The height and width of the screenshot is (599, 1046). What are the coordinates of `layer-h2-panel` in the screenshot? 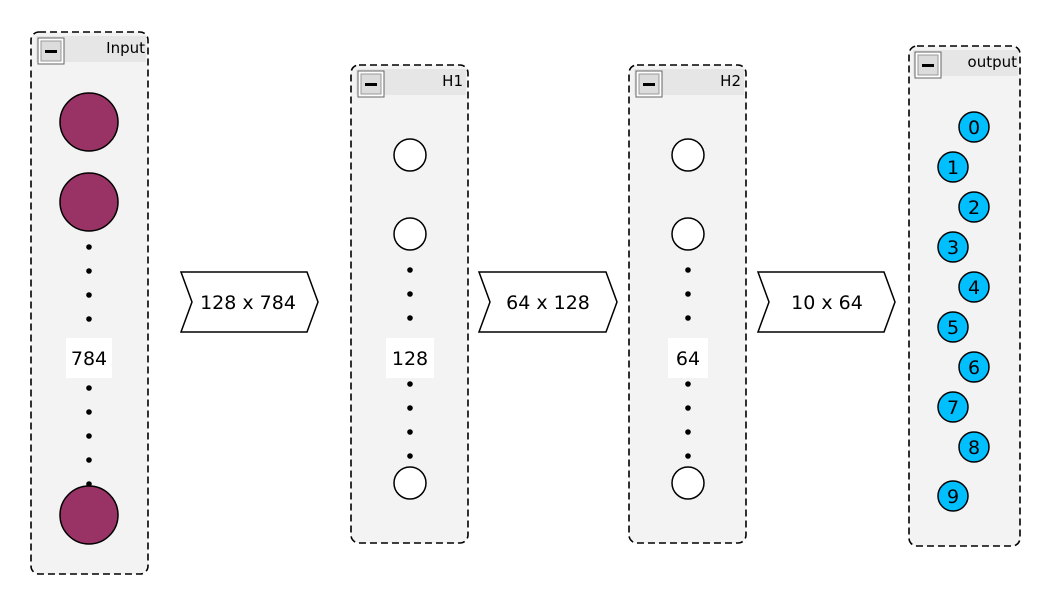 It's located at (687, 304).